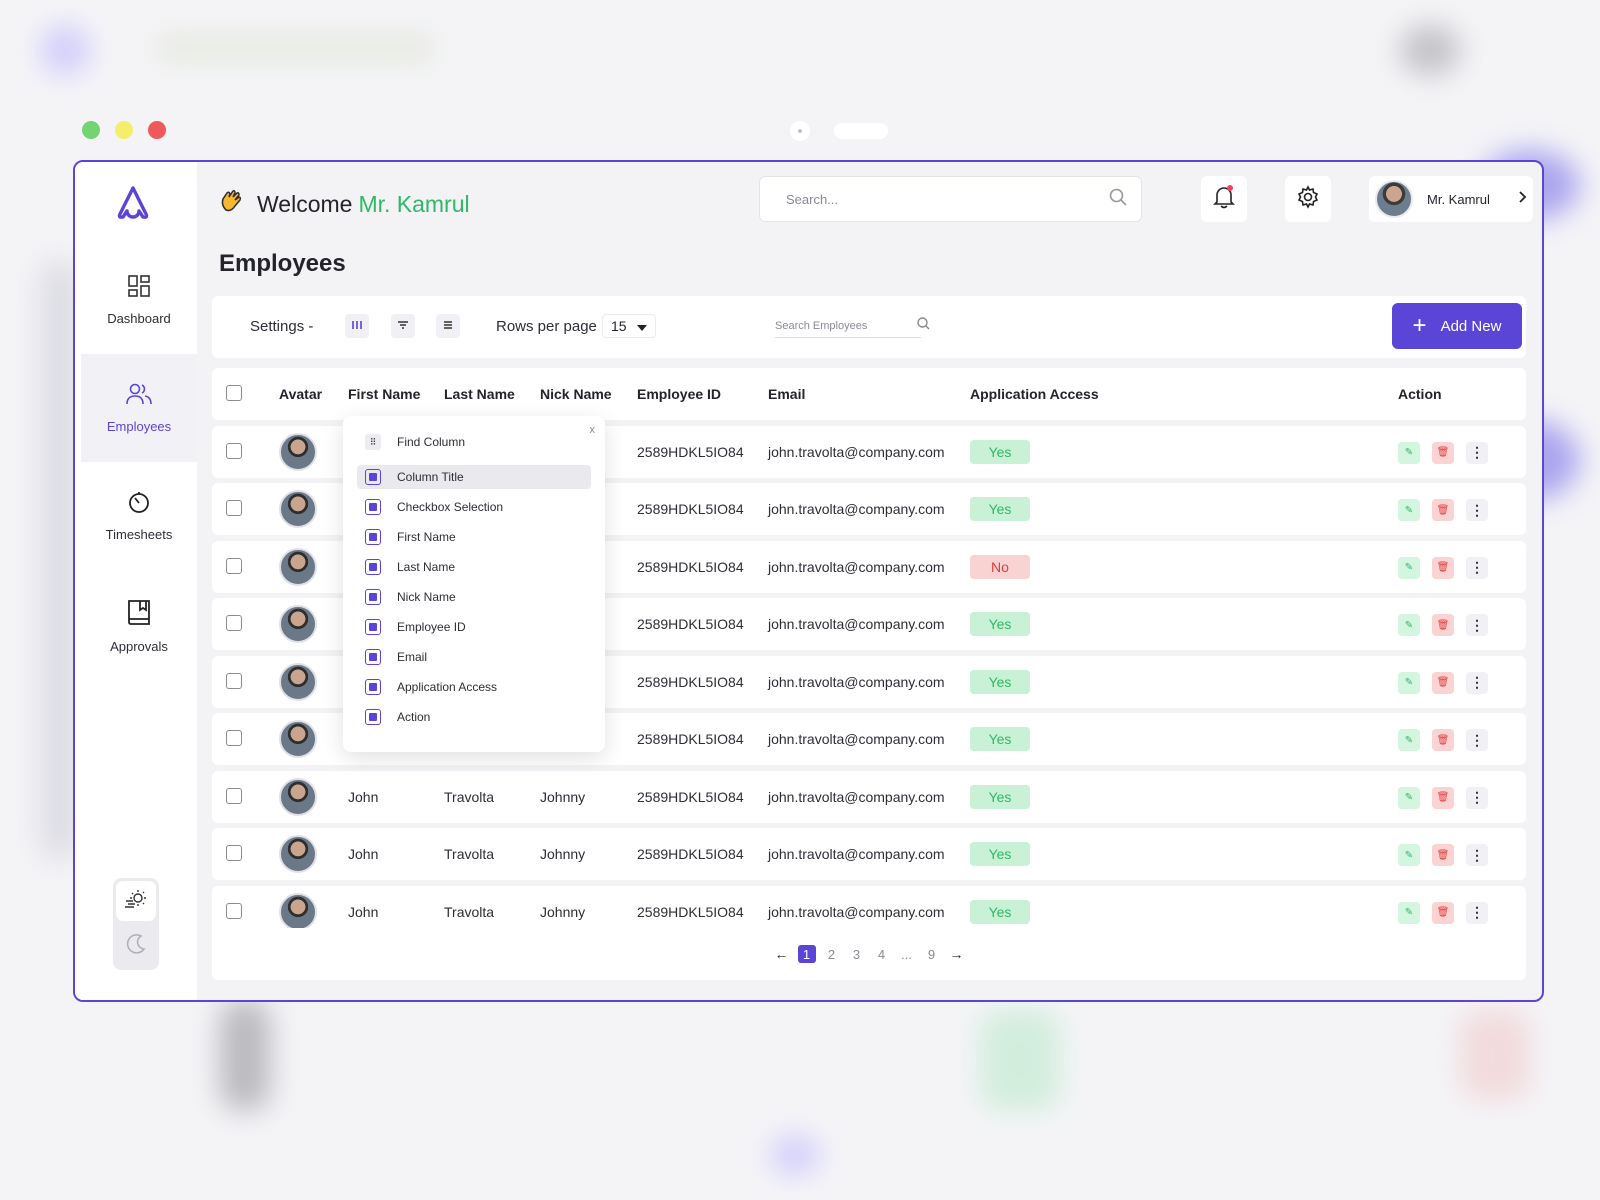 Image resolution: width=1600 pixels, height=1200 pixels. I want to click on column-header-email: Email, so click(787, 394).